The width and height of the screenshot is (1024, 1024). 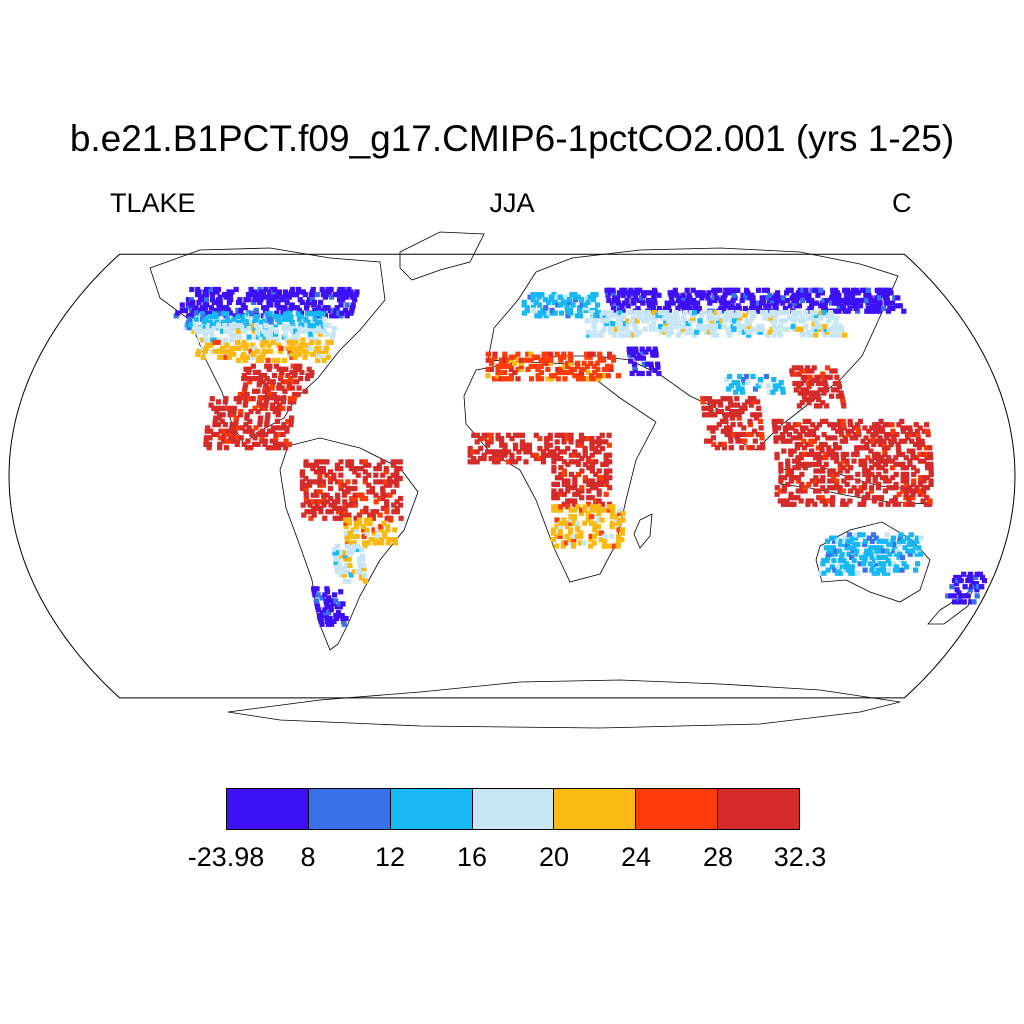 I want to click on region-mexico-central-america, so click(x=250, y=423).